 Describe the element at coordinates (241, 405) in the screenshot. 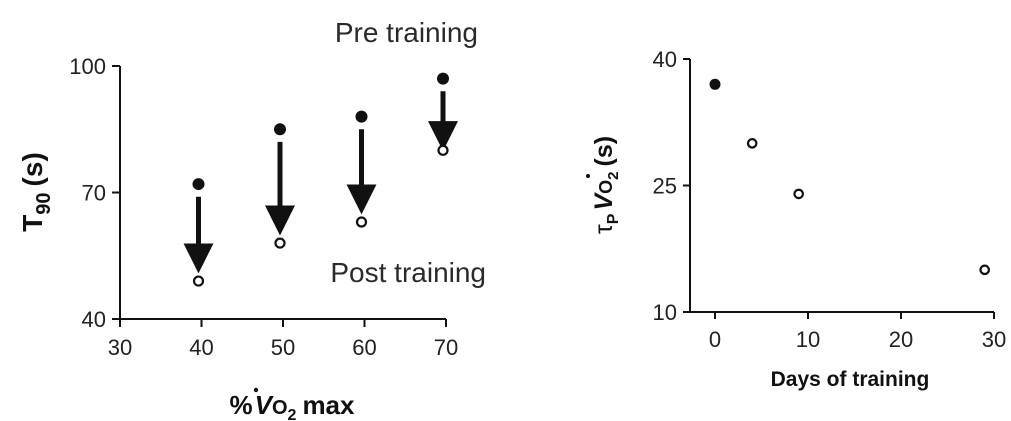

I see `left-x-axis-title-prefix: %` at that location.